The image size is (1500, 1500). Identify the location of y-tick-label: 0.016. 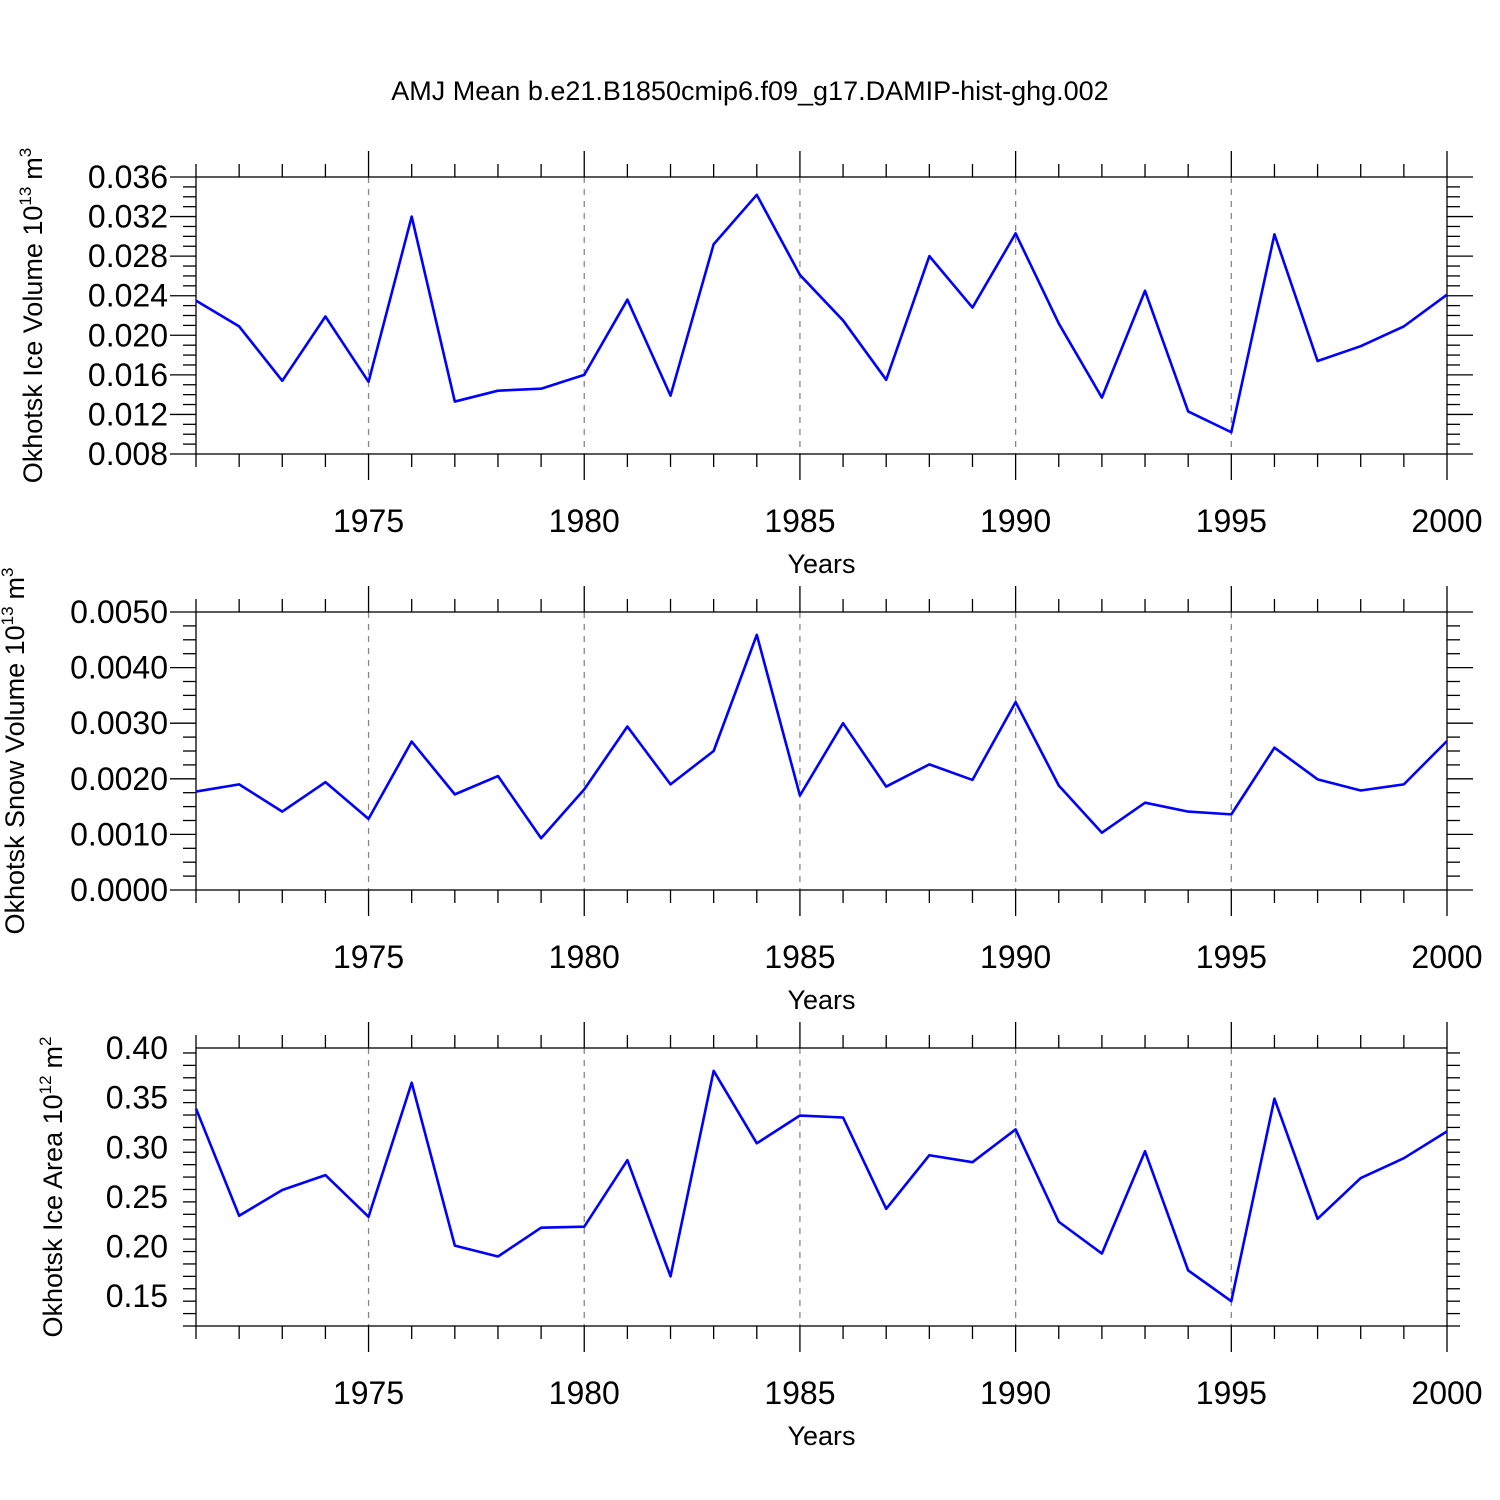
(128, 375).